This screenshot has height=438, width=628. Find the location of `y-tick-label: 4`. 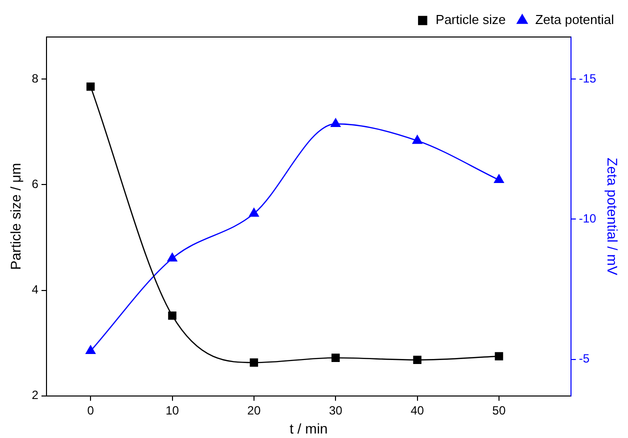

y-tick-label: 4 is located at coordinates (35, 289).